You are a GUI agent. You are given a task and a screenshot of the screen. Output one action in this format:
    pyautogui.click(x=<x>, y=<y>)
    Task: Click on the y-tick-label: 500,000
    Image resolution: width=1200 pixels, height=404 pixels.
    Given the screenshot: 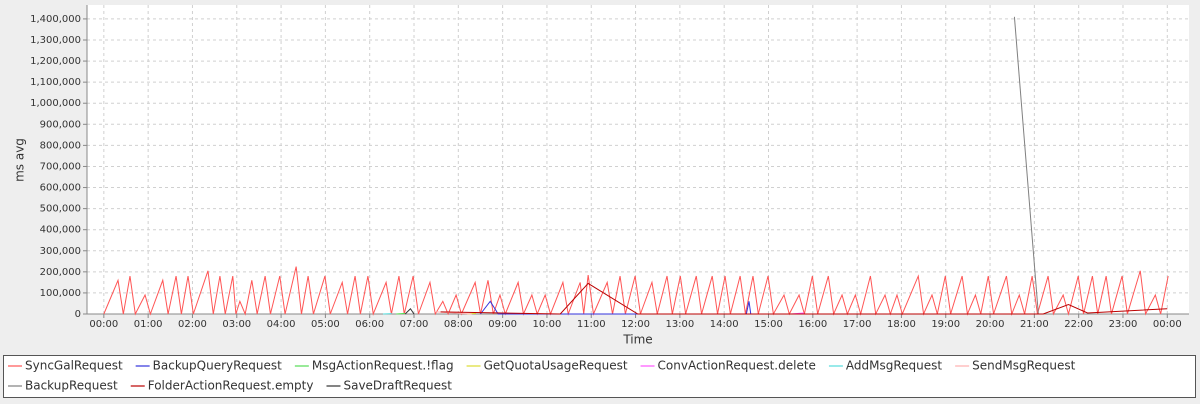 What is the action you would take?
    pyautogui.click(x=60, y=209)
    